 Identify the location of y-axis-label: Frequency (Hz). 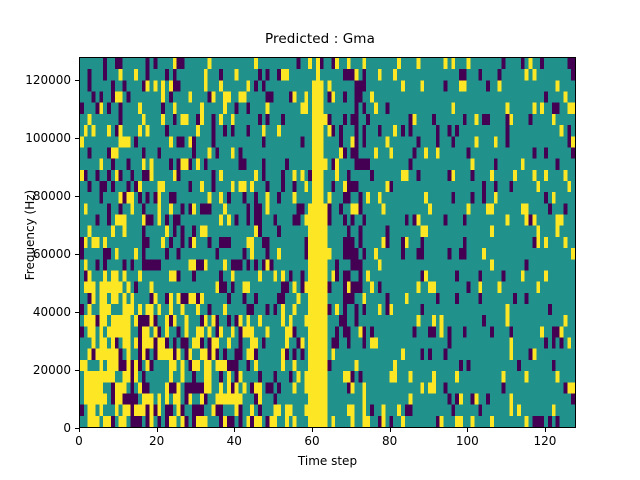
(30, 235).